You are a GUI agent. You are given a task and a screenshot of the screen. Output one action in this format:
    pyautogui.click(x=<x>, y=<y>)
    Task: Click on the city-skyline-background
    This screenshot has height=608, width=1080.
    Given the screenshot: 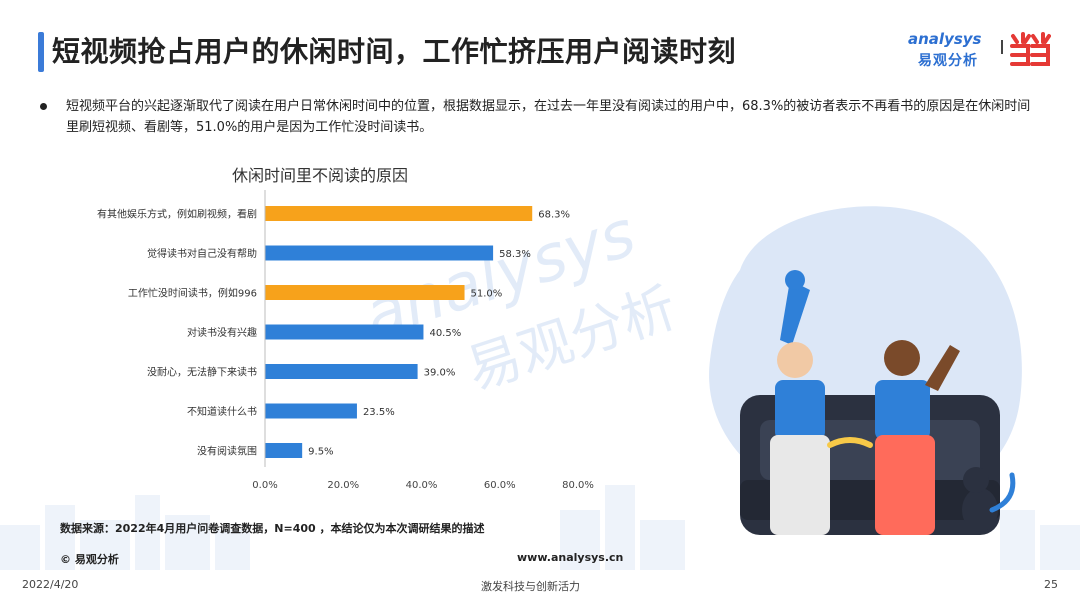 What is the action you would take?
    pyautogui.click(x=540, y=527)
    